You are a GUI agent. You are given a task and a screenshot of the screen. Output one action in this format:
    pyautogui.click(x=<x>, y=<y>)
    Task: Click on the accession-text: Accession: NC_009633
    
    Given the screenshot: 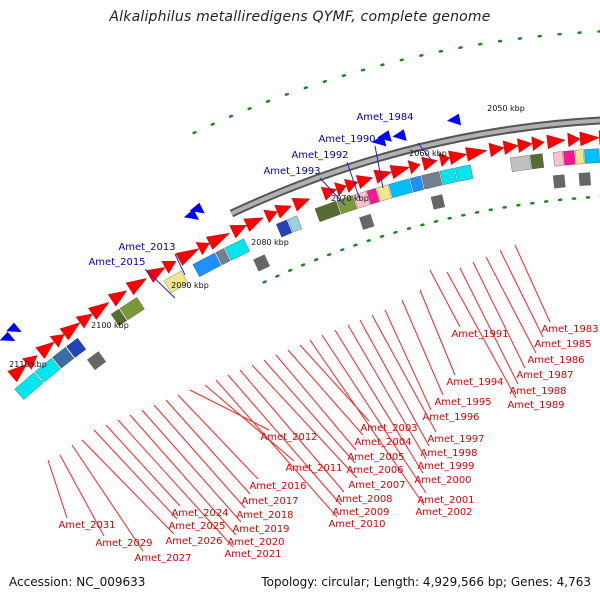 What is the action you would take?
    pyautogui.click(x=77, y=582)
    